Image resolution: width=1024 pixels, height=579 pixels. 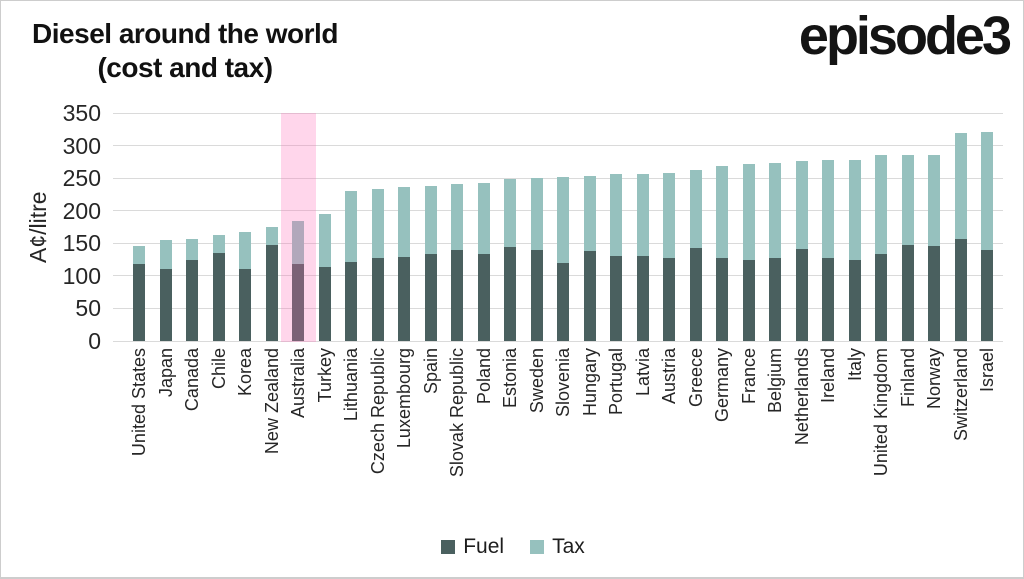 What do you see at coordinates (881, 297) in the screenshot?
I see `bar-fuel-united-kingdom` at bounding box center [881, 297].